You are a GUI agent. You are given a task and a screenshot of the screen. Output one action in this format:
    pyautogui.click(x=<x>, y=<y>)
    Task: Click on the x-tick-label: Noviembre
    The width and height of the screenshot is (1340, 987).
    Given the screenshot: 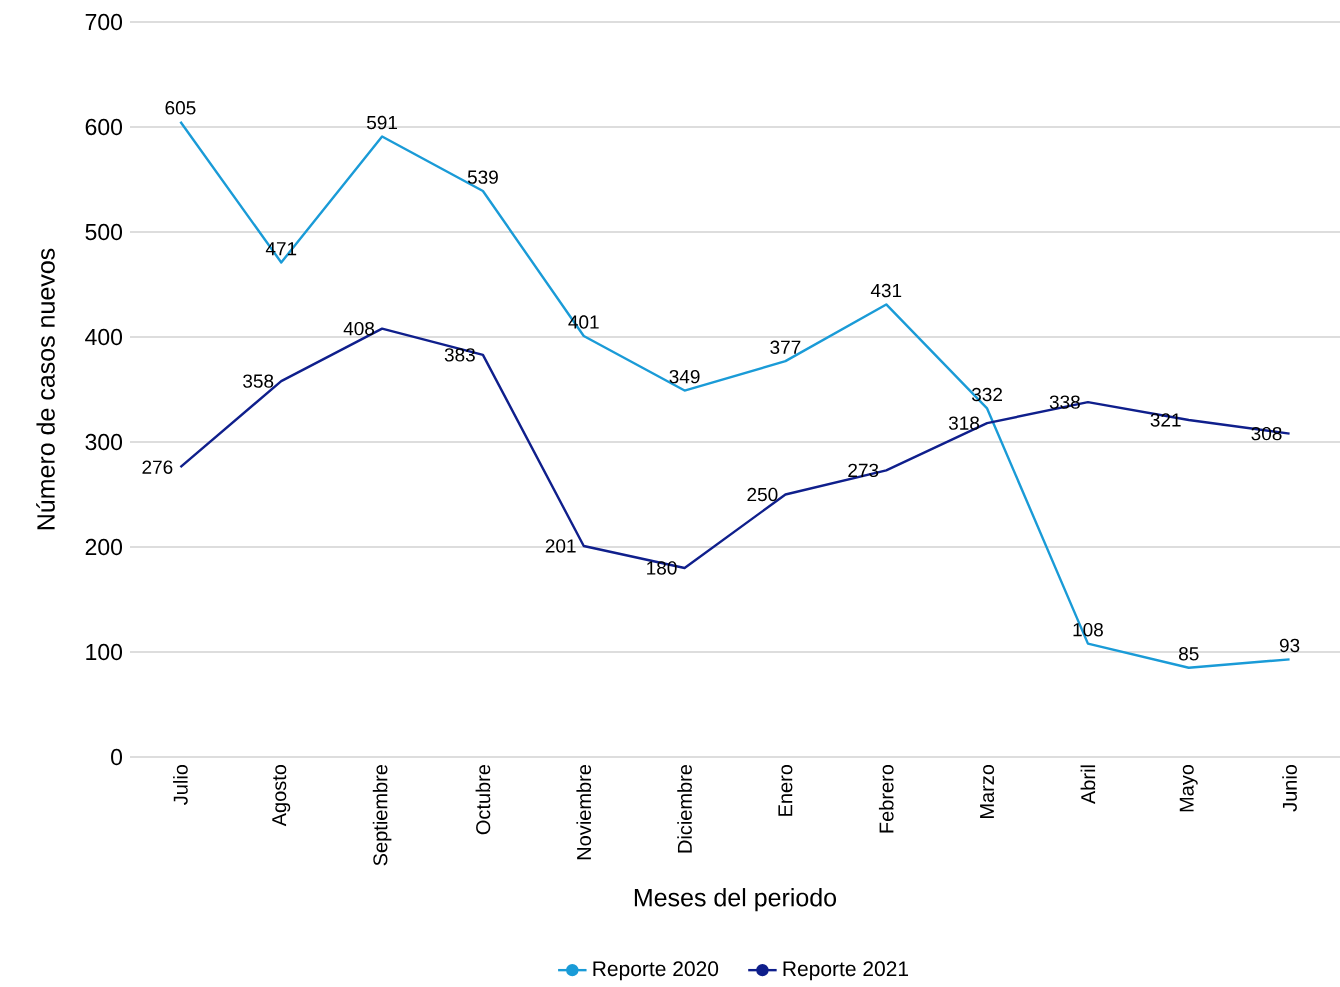 What is the action you would take?
    pyautogui.click(x=584, y=812)
    